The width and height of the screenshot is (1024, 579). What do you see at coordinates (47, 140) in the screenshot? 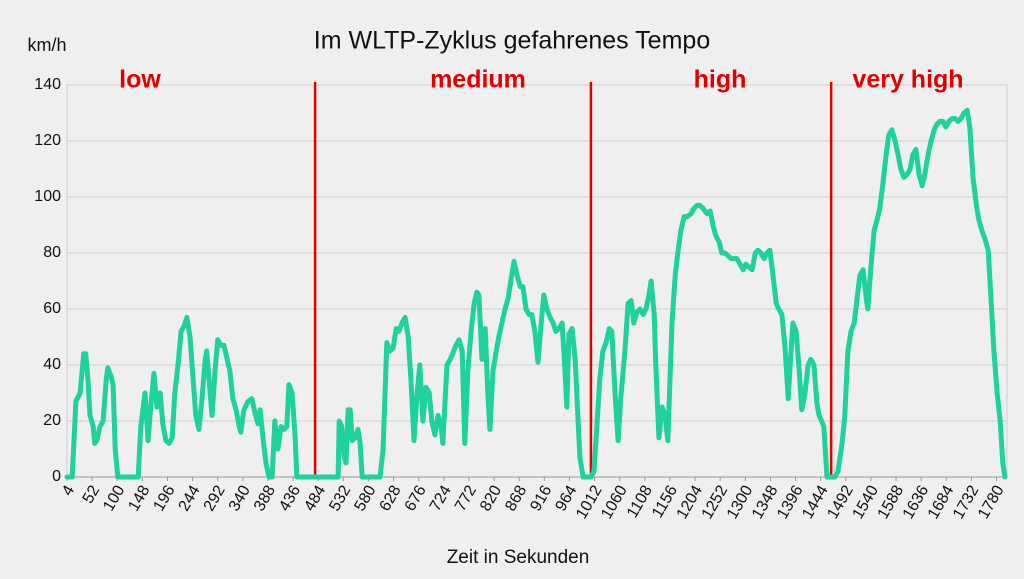
I see `y-tick-label: 120` at bounding box center [47, 140].